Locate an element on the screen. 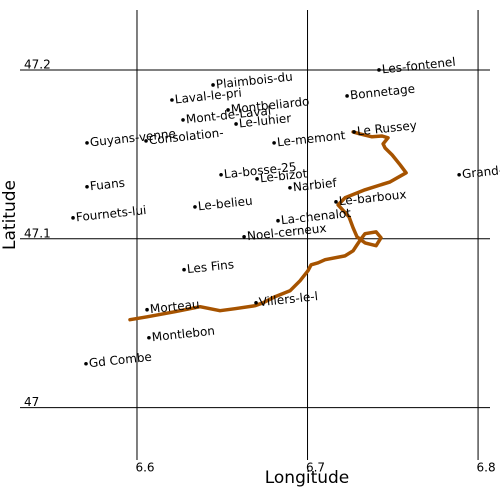 Image resolution: width=500 pixels, height=500 pixels. place-label: Noel-cerneux is located at coordinates (286, 232).